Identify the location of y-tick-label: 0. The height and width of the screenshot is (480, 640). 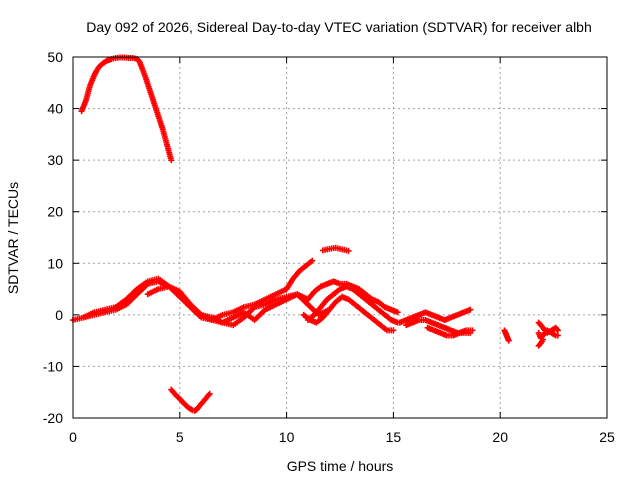
(59, 315).